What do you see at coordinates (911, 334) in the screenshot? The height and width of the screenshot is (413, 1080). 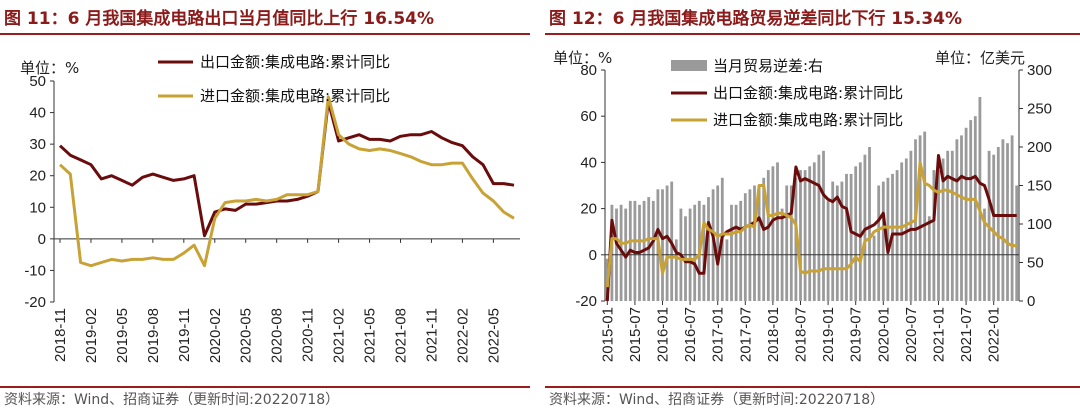 I see `x-tick-label: 2020-07` at bounding box center [911, 334].